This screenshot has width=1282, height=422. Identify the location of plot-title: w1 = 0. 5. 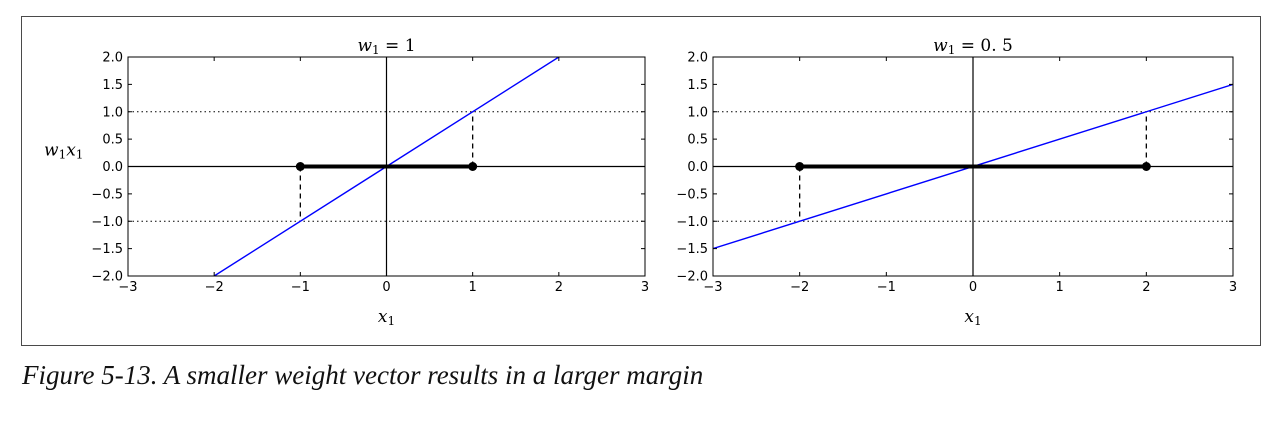
(973, 46).